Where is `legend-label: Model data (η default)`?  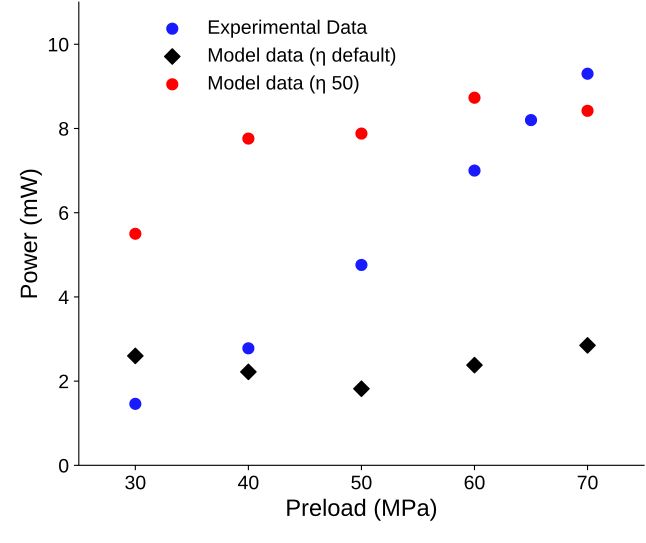 legend-label: Model data (η default) is located at coordinates (302, 57).